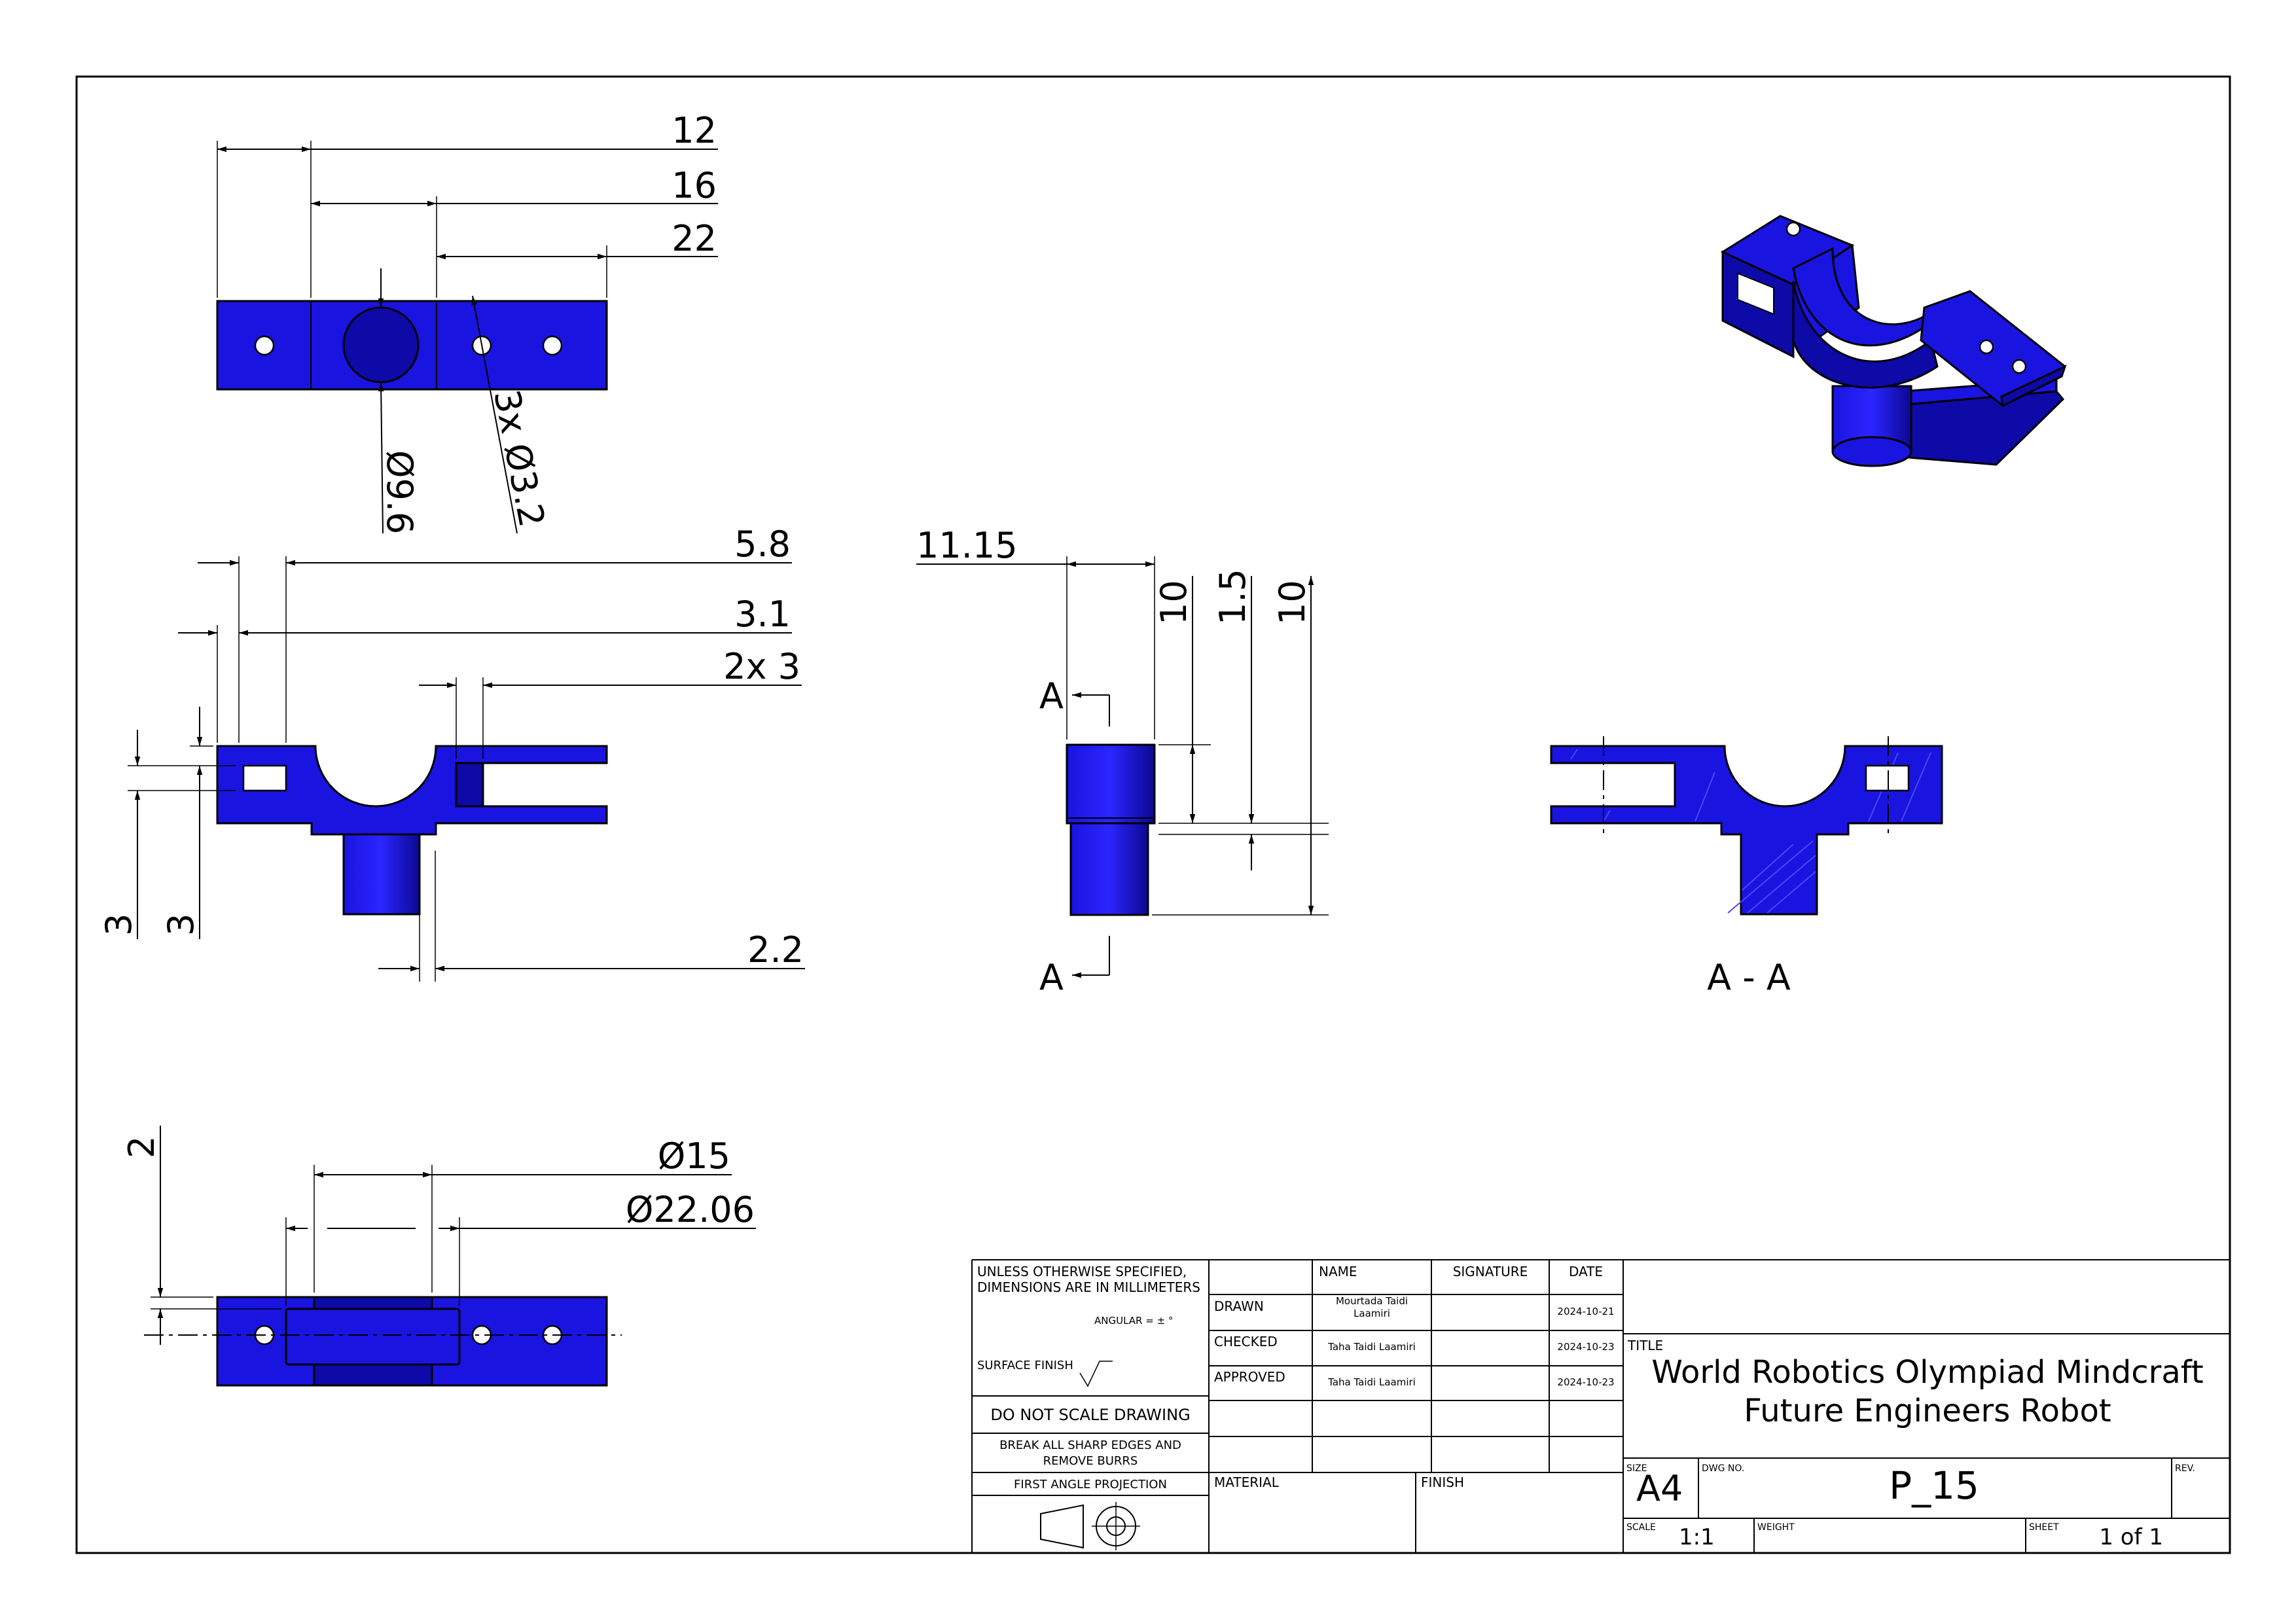 This screenshot has height=1623, width=2296. Describe the element at coordinates (694, 1156) in the screenshot. I see `dim-dia-15: Ø15` at that location.